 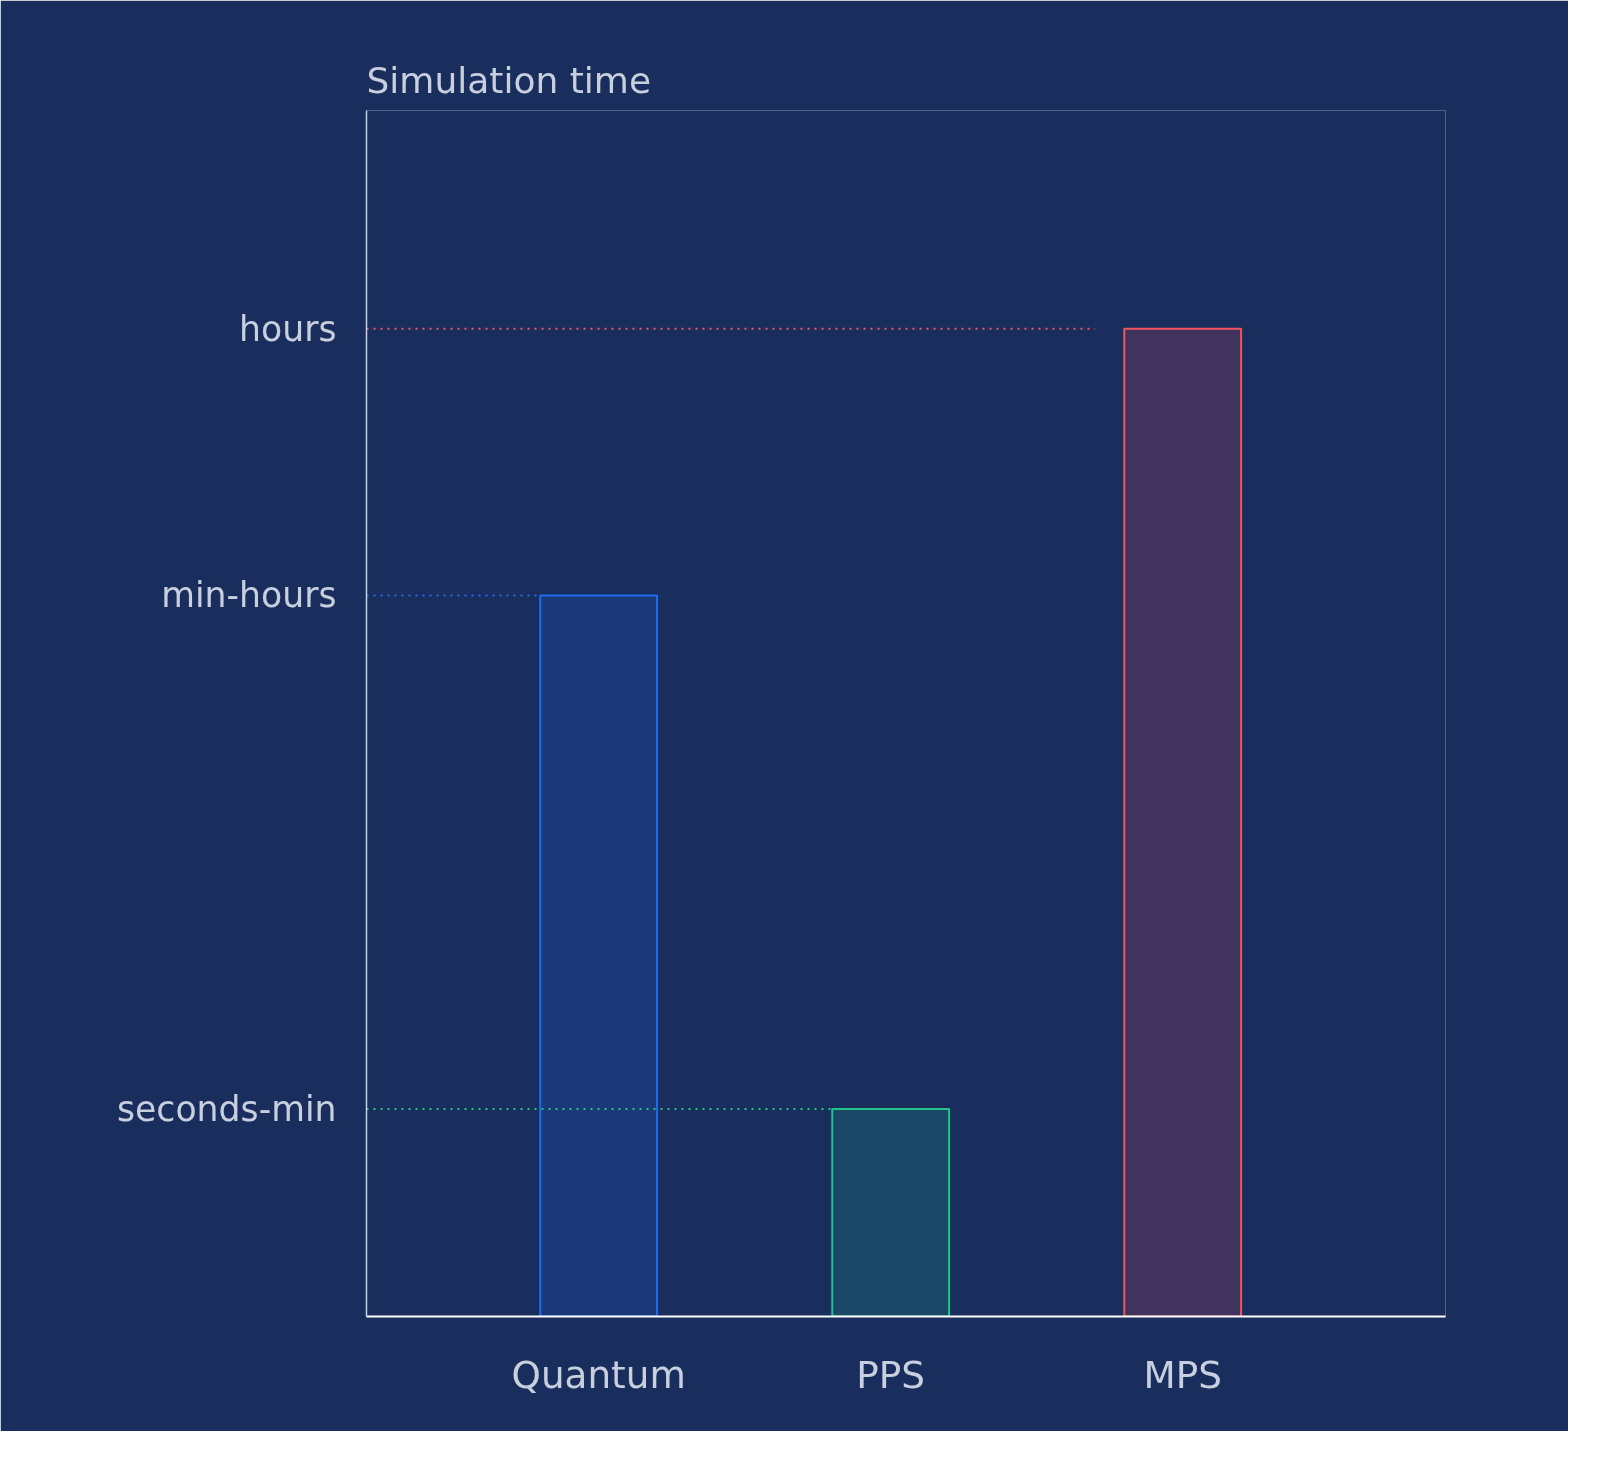 I want to click on x-tick-label: PPS, so click(x=891, y=1374).